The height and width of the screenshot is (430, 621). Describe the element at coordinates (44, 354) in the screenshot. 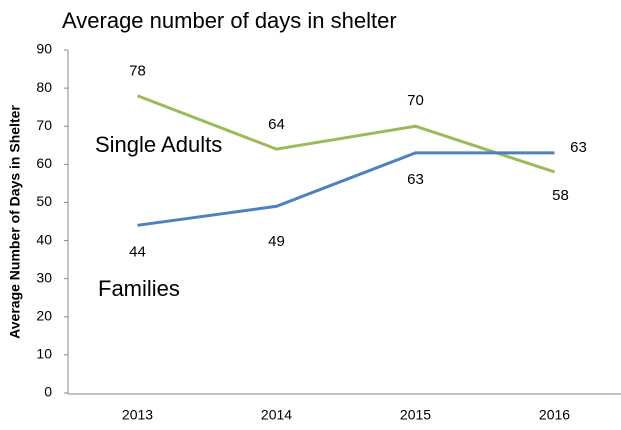

I see `y-tick-label: 10` at that location.